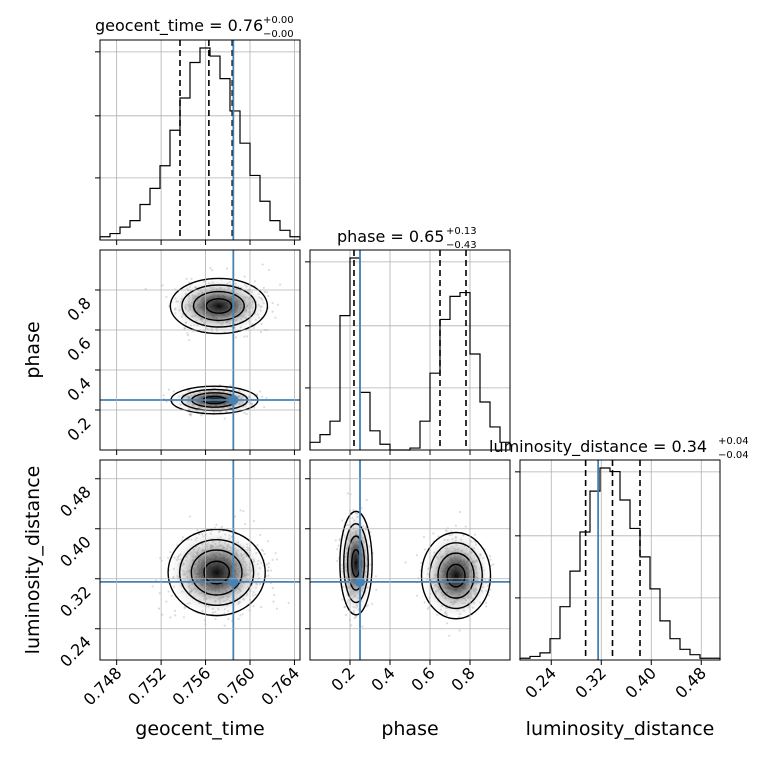 This screenshot has width=760, height=760. I want to click on x-tick-label-geocent_time-4: 0.764, so click(280, 686).